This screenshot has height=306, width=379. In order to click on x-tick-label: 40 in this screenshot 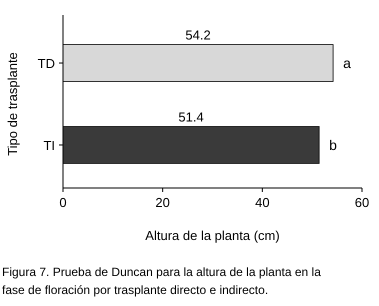, I will do `click(262, 202)`.